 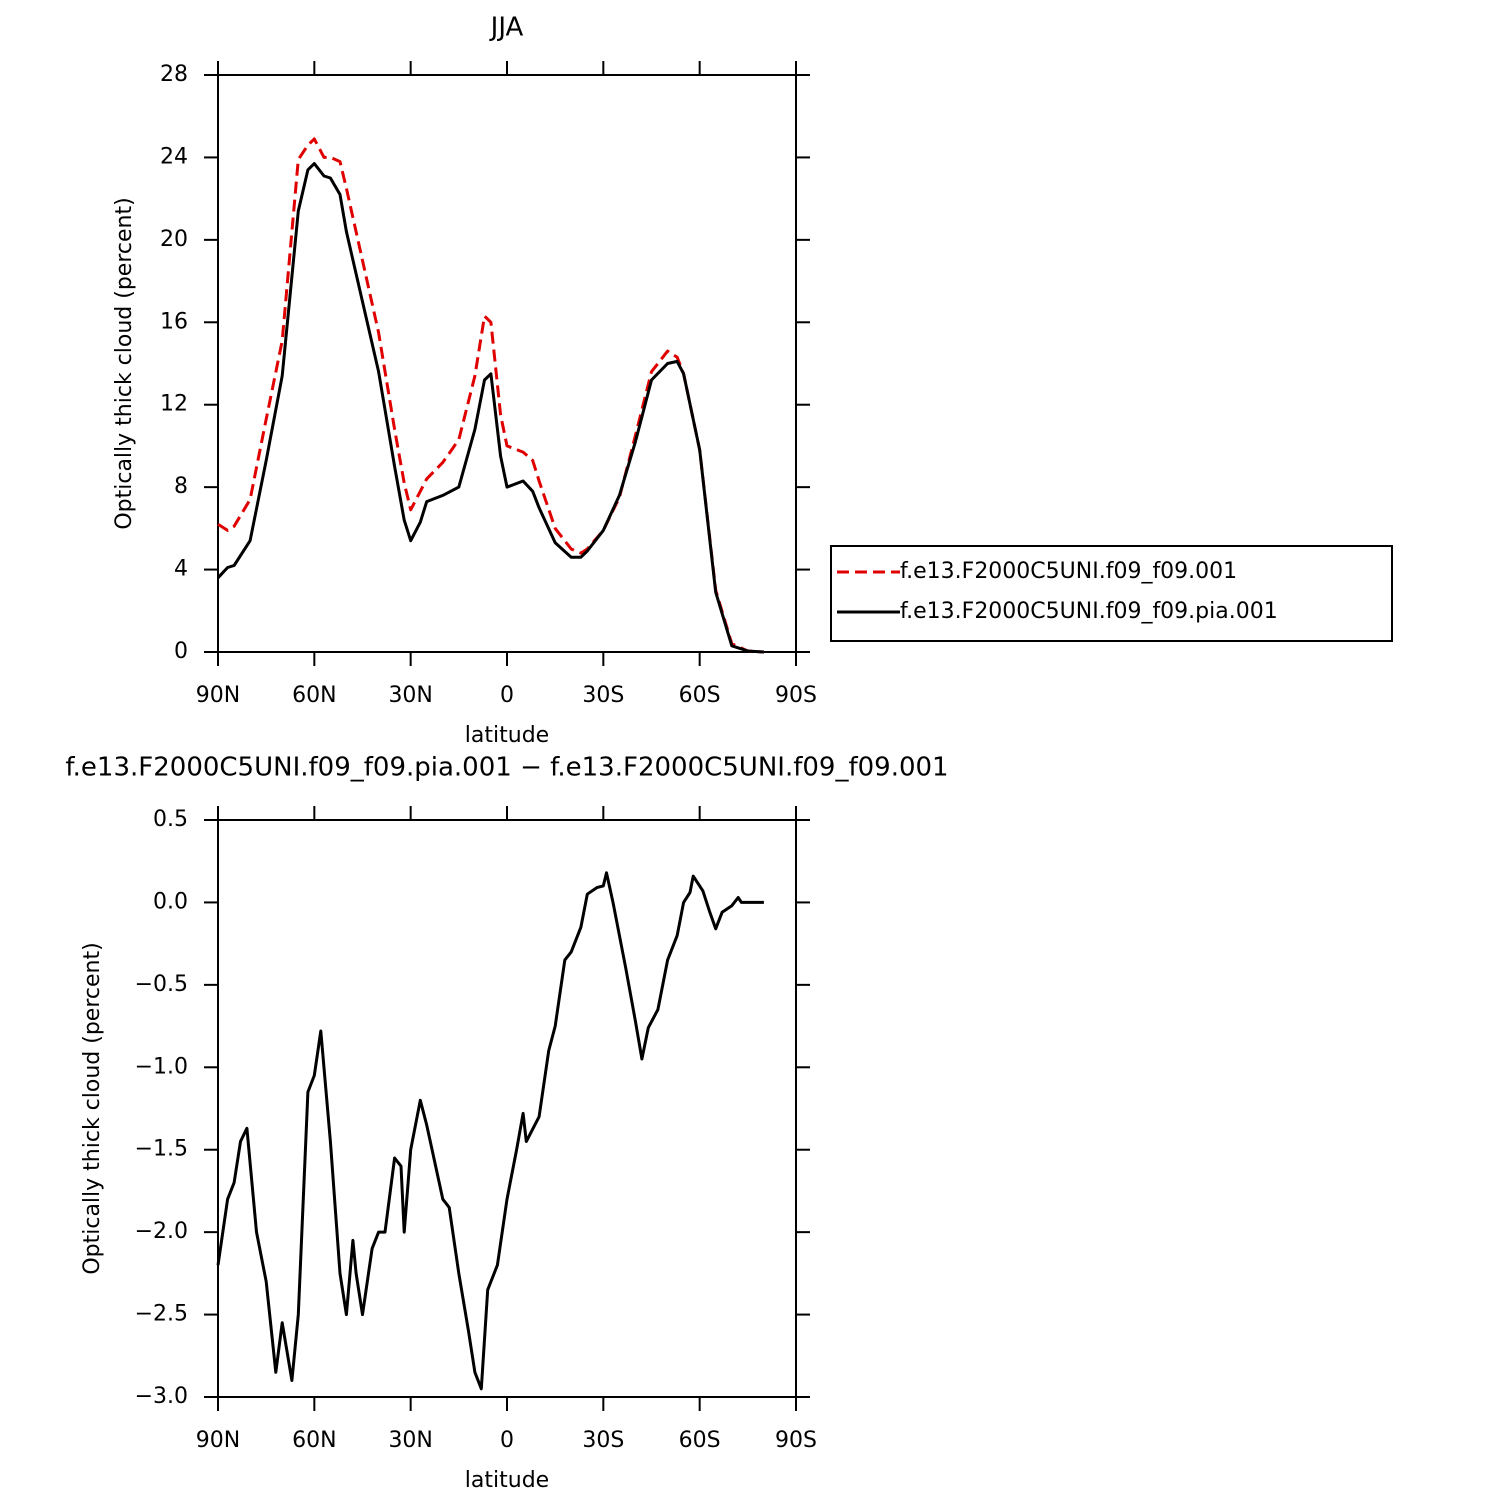 What do you see at coordinates (181, 486) in the screenshot?
I see `y-tick-label: 8` at bounding box center [181, 486].